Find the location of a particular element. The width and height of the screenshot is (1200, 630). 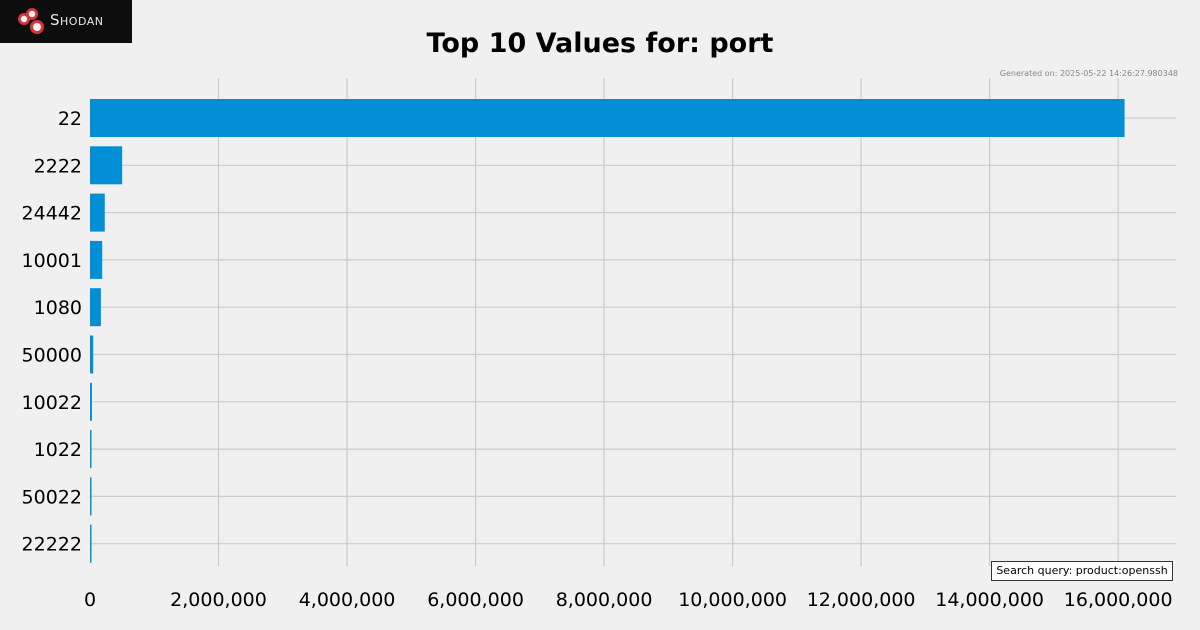

x-tick-label: 16,000,000 is located at coordinates (1118, 600).